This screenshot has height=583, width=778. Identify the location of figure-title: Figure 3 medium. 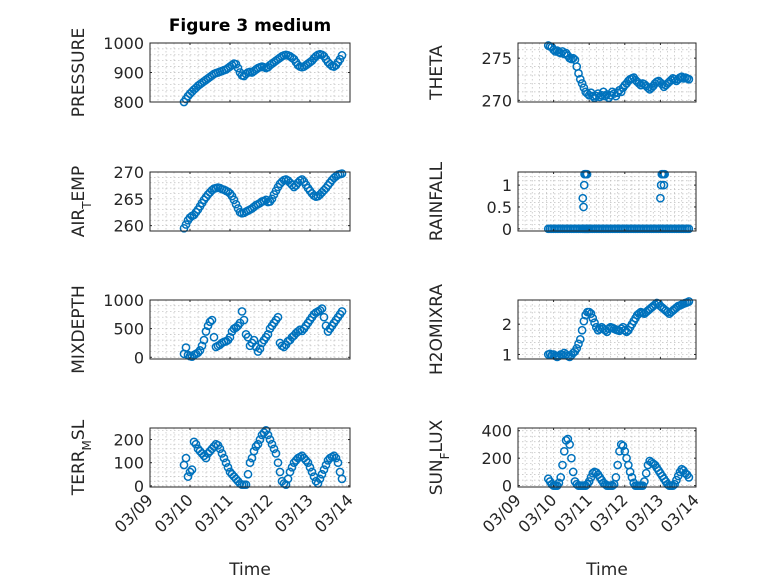
(250, 26).